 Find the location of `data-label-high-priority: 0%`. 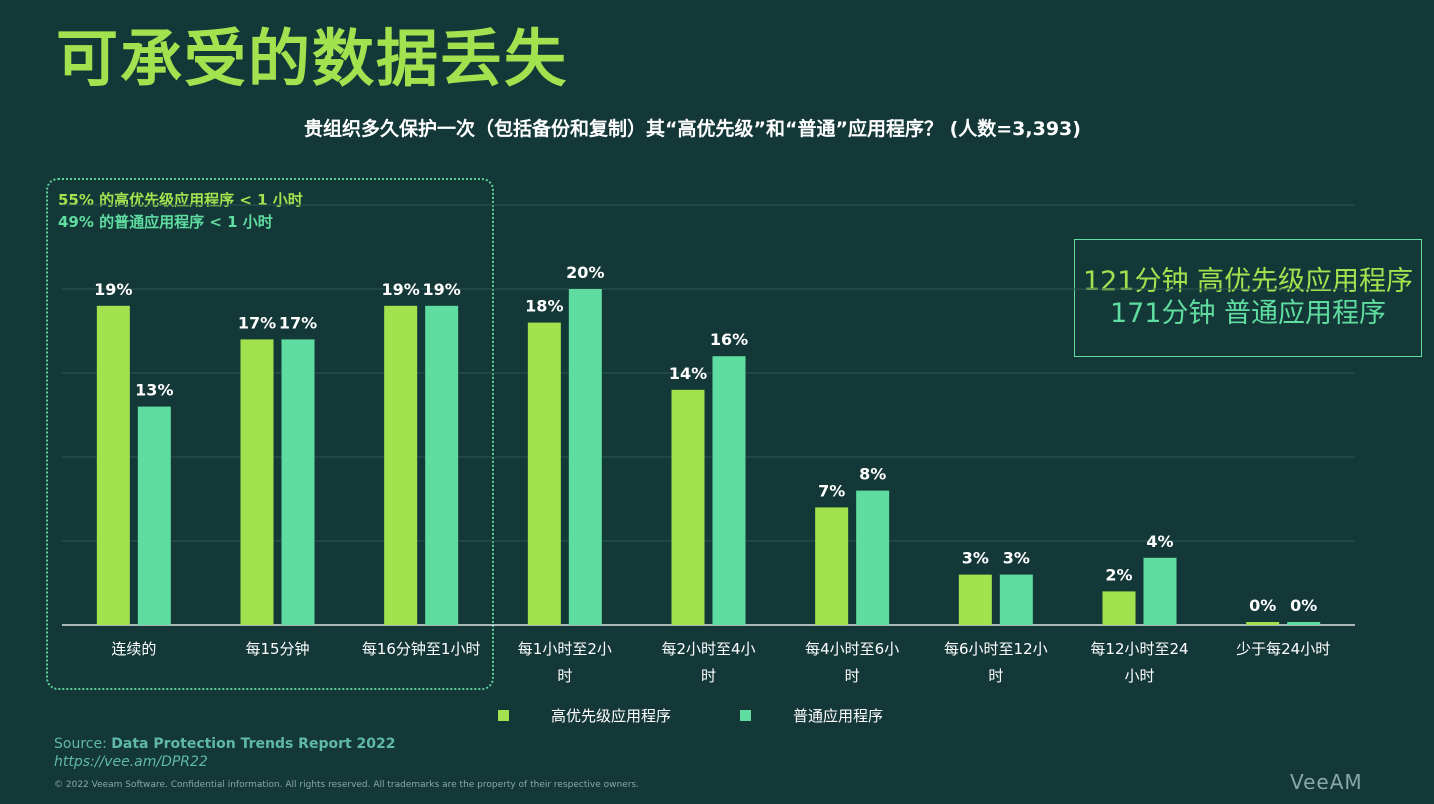

data-label-high-priority: 0% is located at coordinates (1262, 605).